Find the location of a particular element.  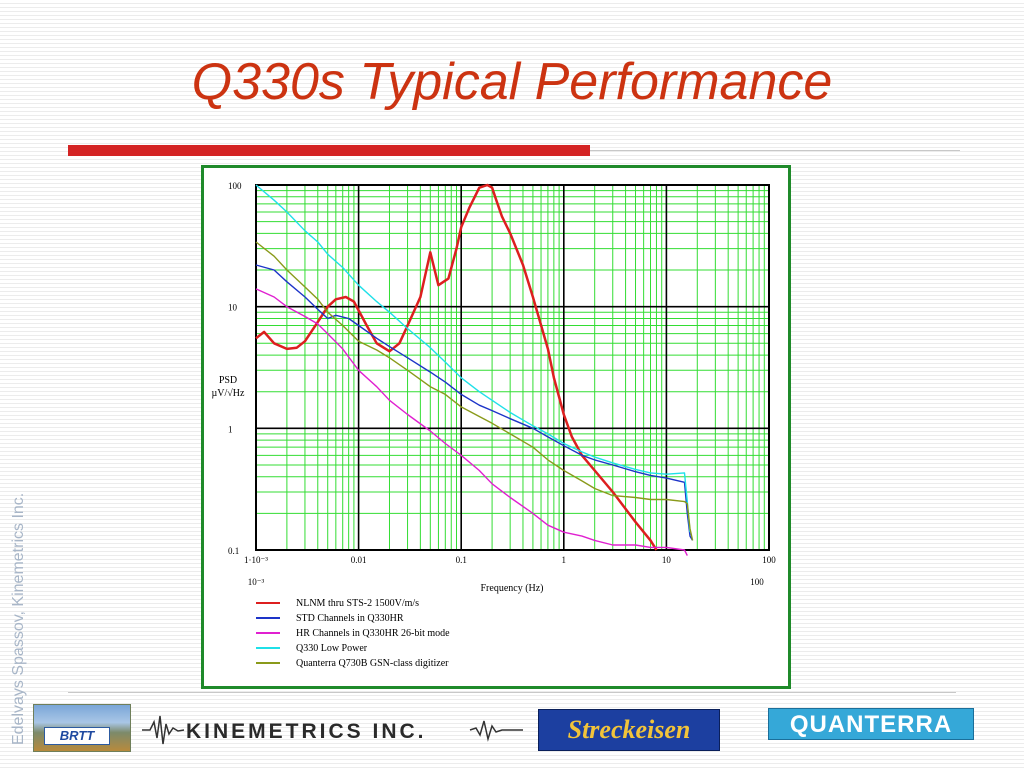

x-tick-label: 1 is located at coordinates (564, 560).